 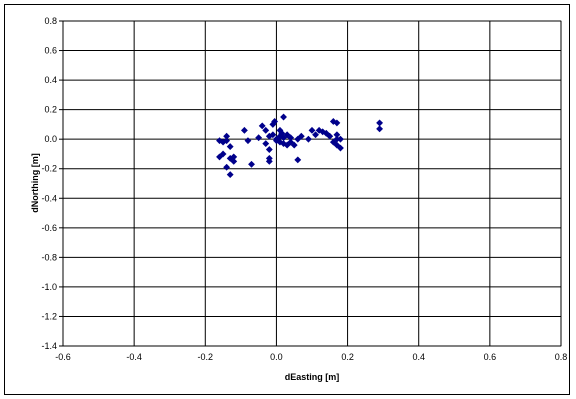 I want to click on x-tick-label: 0.6, so click(x=490, y=357).